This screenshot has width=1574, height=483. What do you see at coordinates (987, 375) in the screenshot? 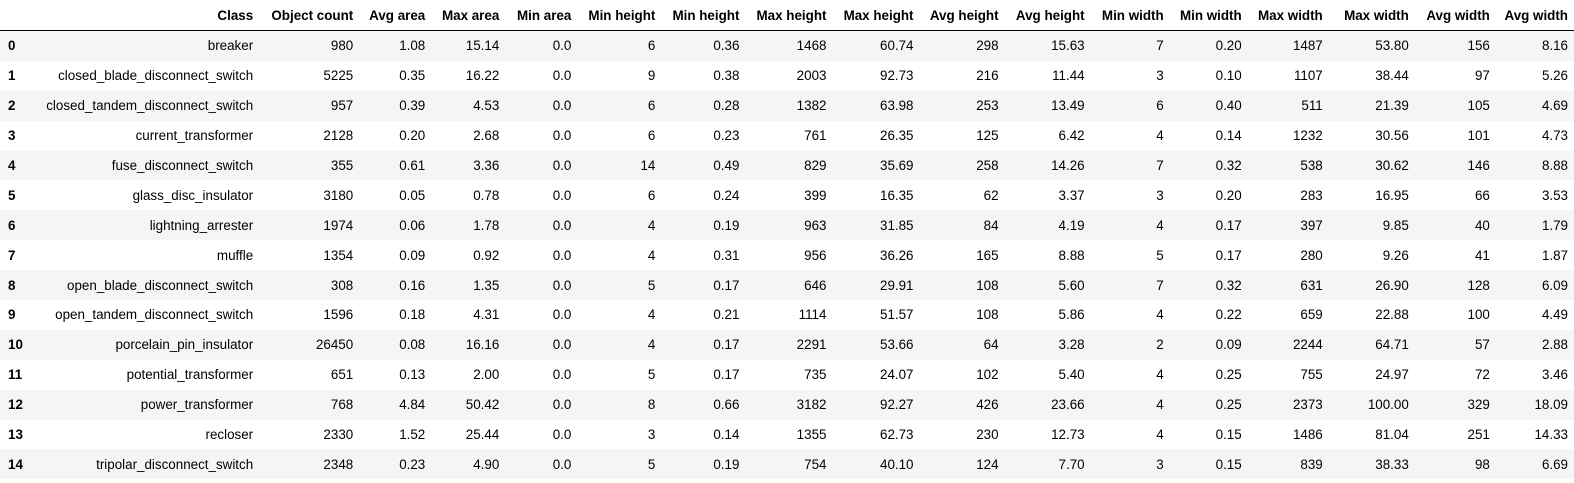
I see `table-cell: 102` at bounding box center [987, 375].